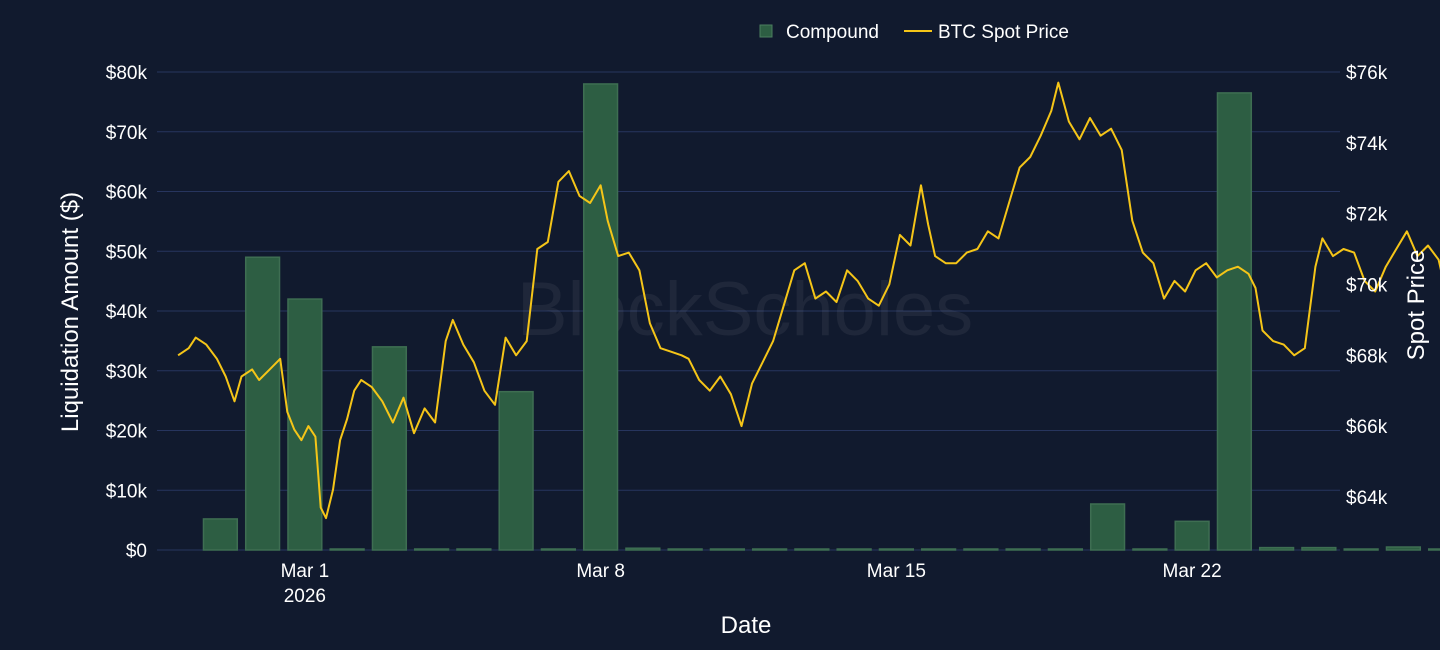  I want to click on legend-swatch-compound, so click(766, 31).